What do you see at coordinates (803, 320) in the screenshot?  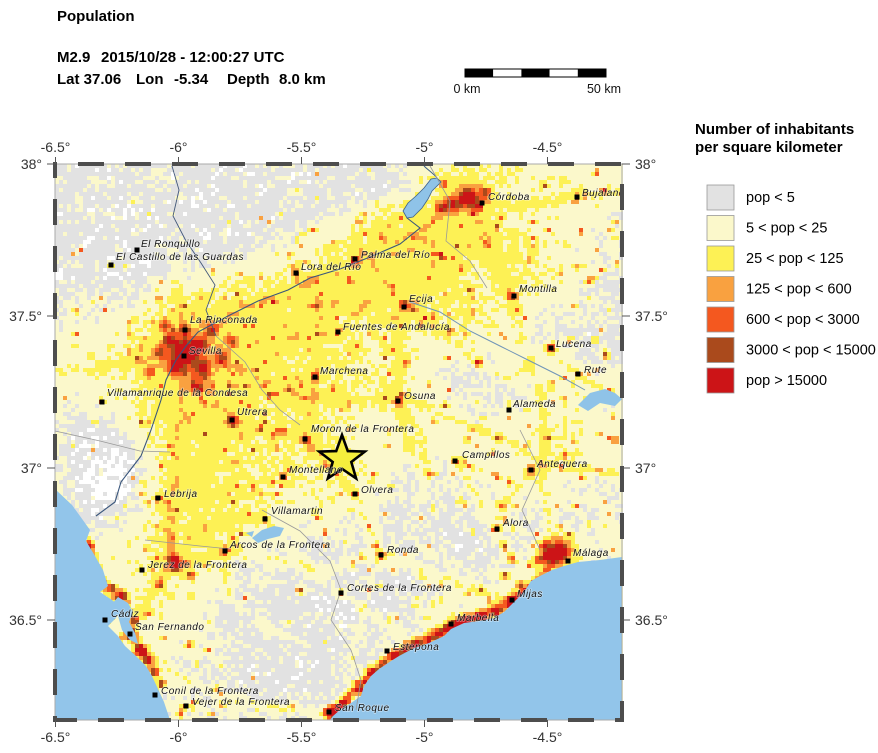 I see `svg-text: 600 < pop < 3000` at bounding box center [803, 320].